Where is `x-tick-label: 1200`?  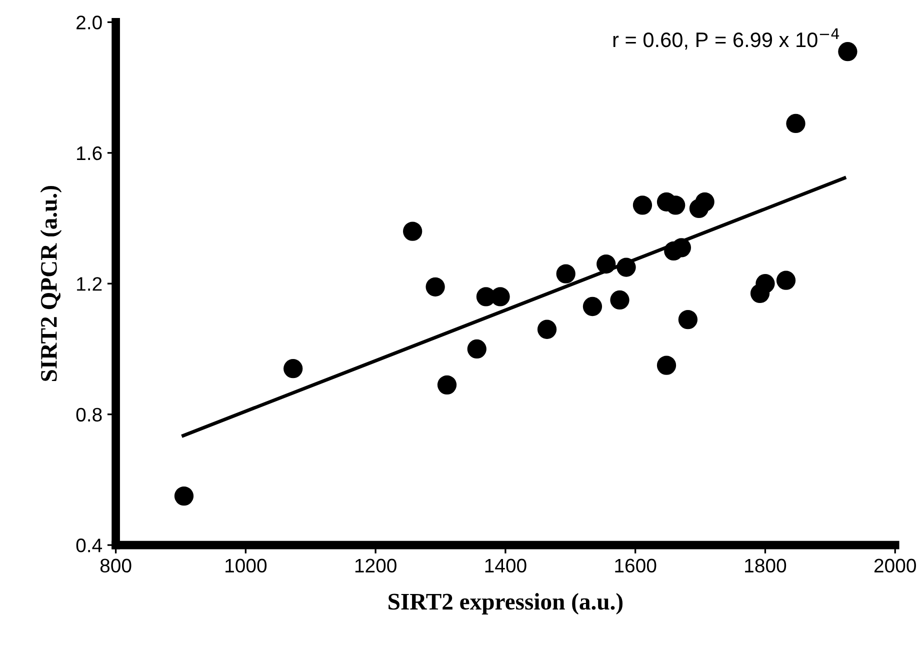
x-tick-label: 1200 is located at coordinates (375, 565).